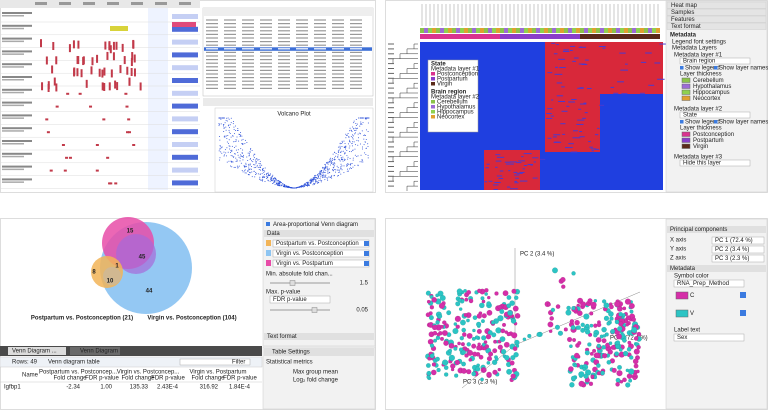  What do you see at coordinates (74, 363) in the screenshot?
I see `table-title: Venn diagram table` at bounding box center [74, 363].